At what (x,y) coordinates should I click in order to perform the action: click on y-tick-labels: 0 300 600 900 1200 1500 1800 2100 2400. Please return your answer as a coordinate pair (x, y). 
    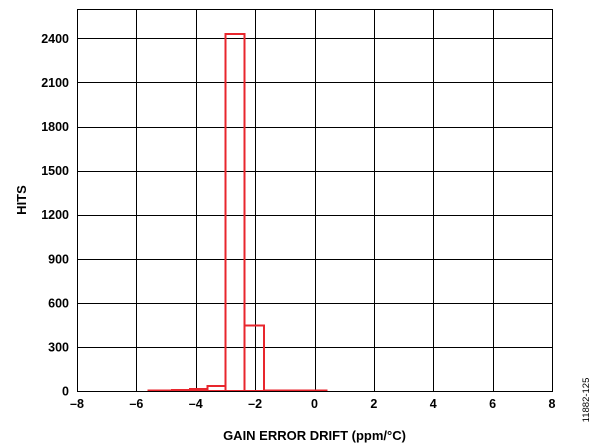
    Looking at the image, I should click on (55, 215).